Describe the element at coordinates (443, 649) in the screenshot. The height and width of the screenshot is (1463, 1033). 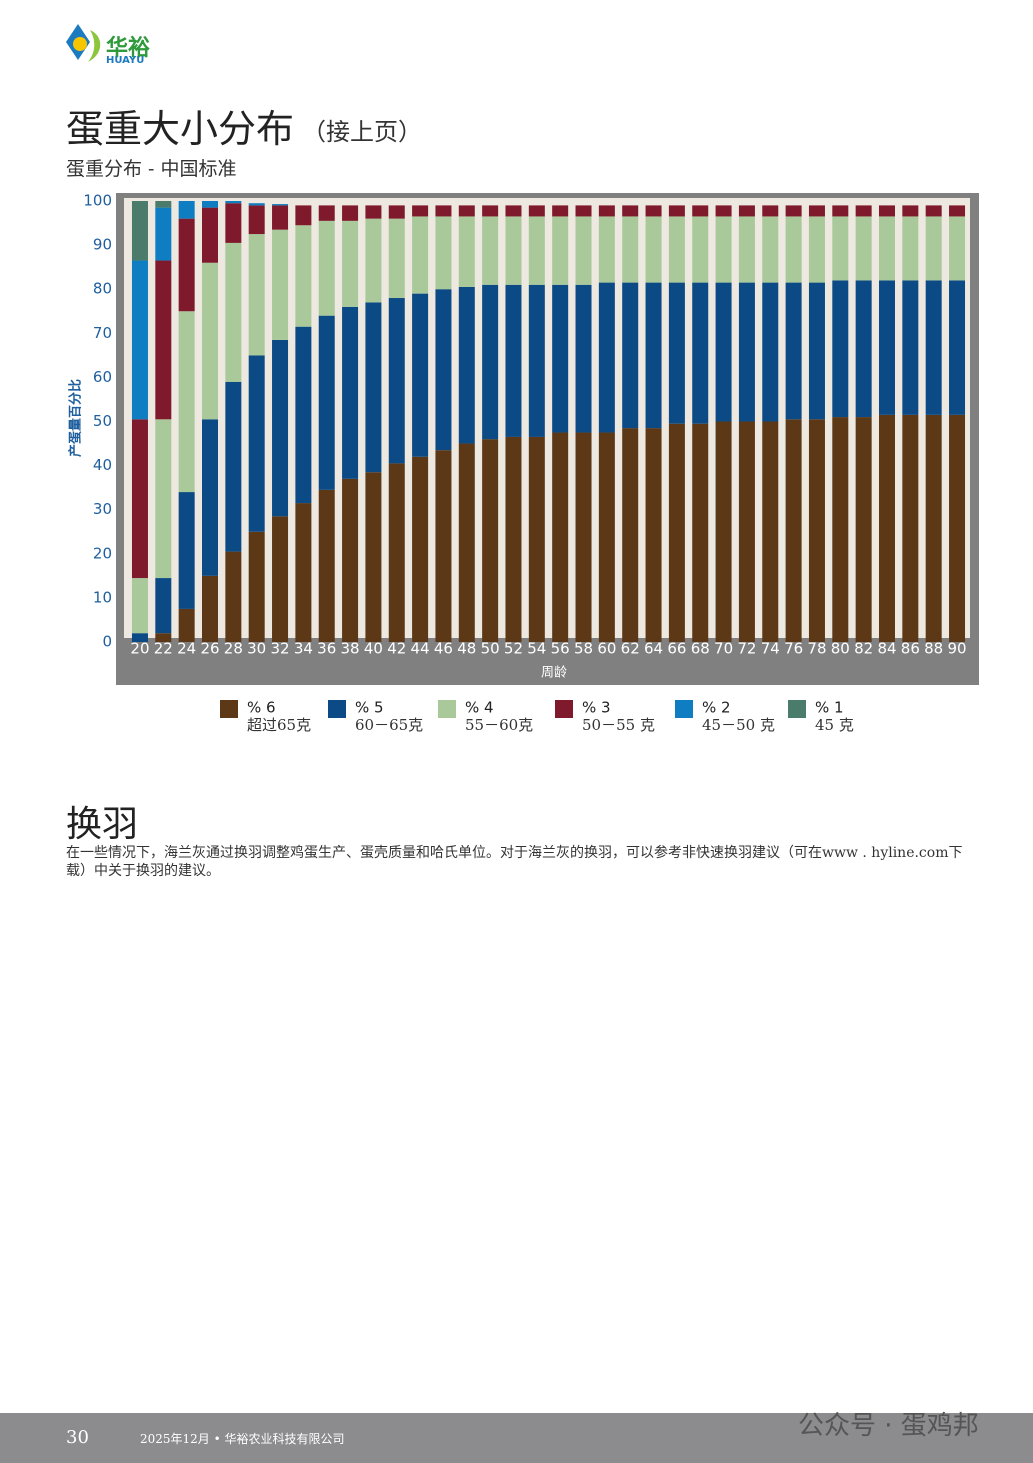
I see `x-tick-label: 46` at that location.